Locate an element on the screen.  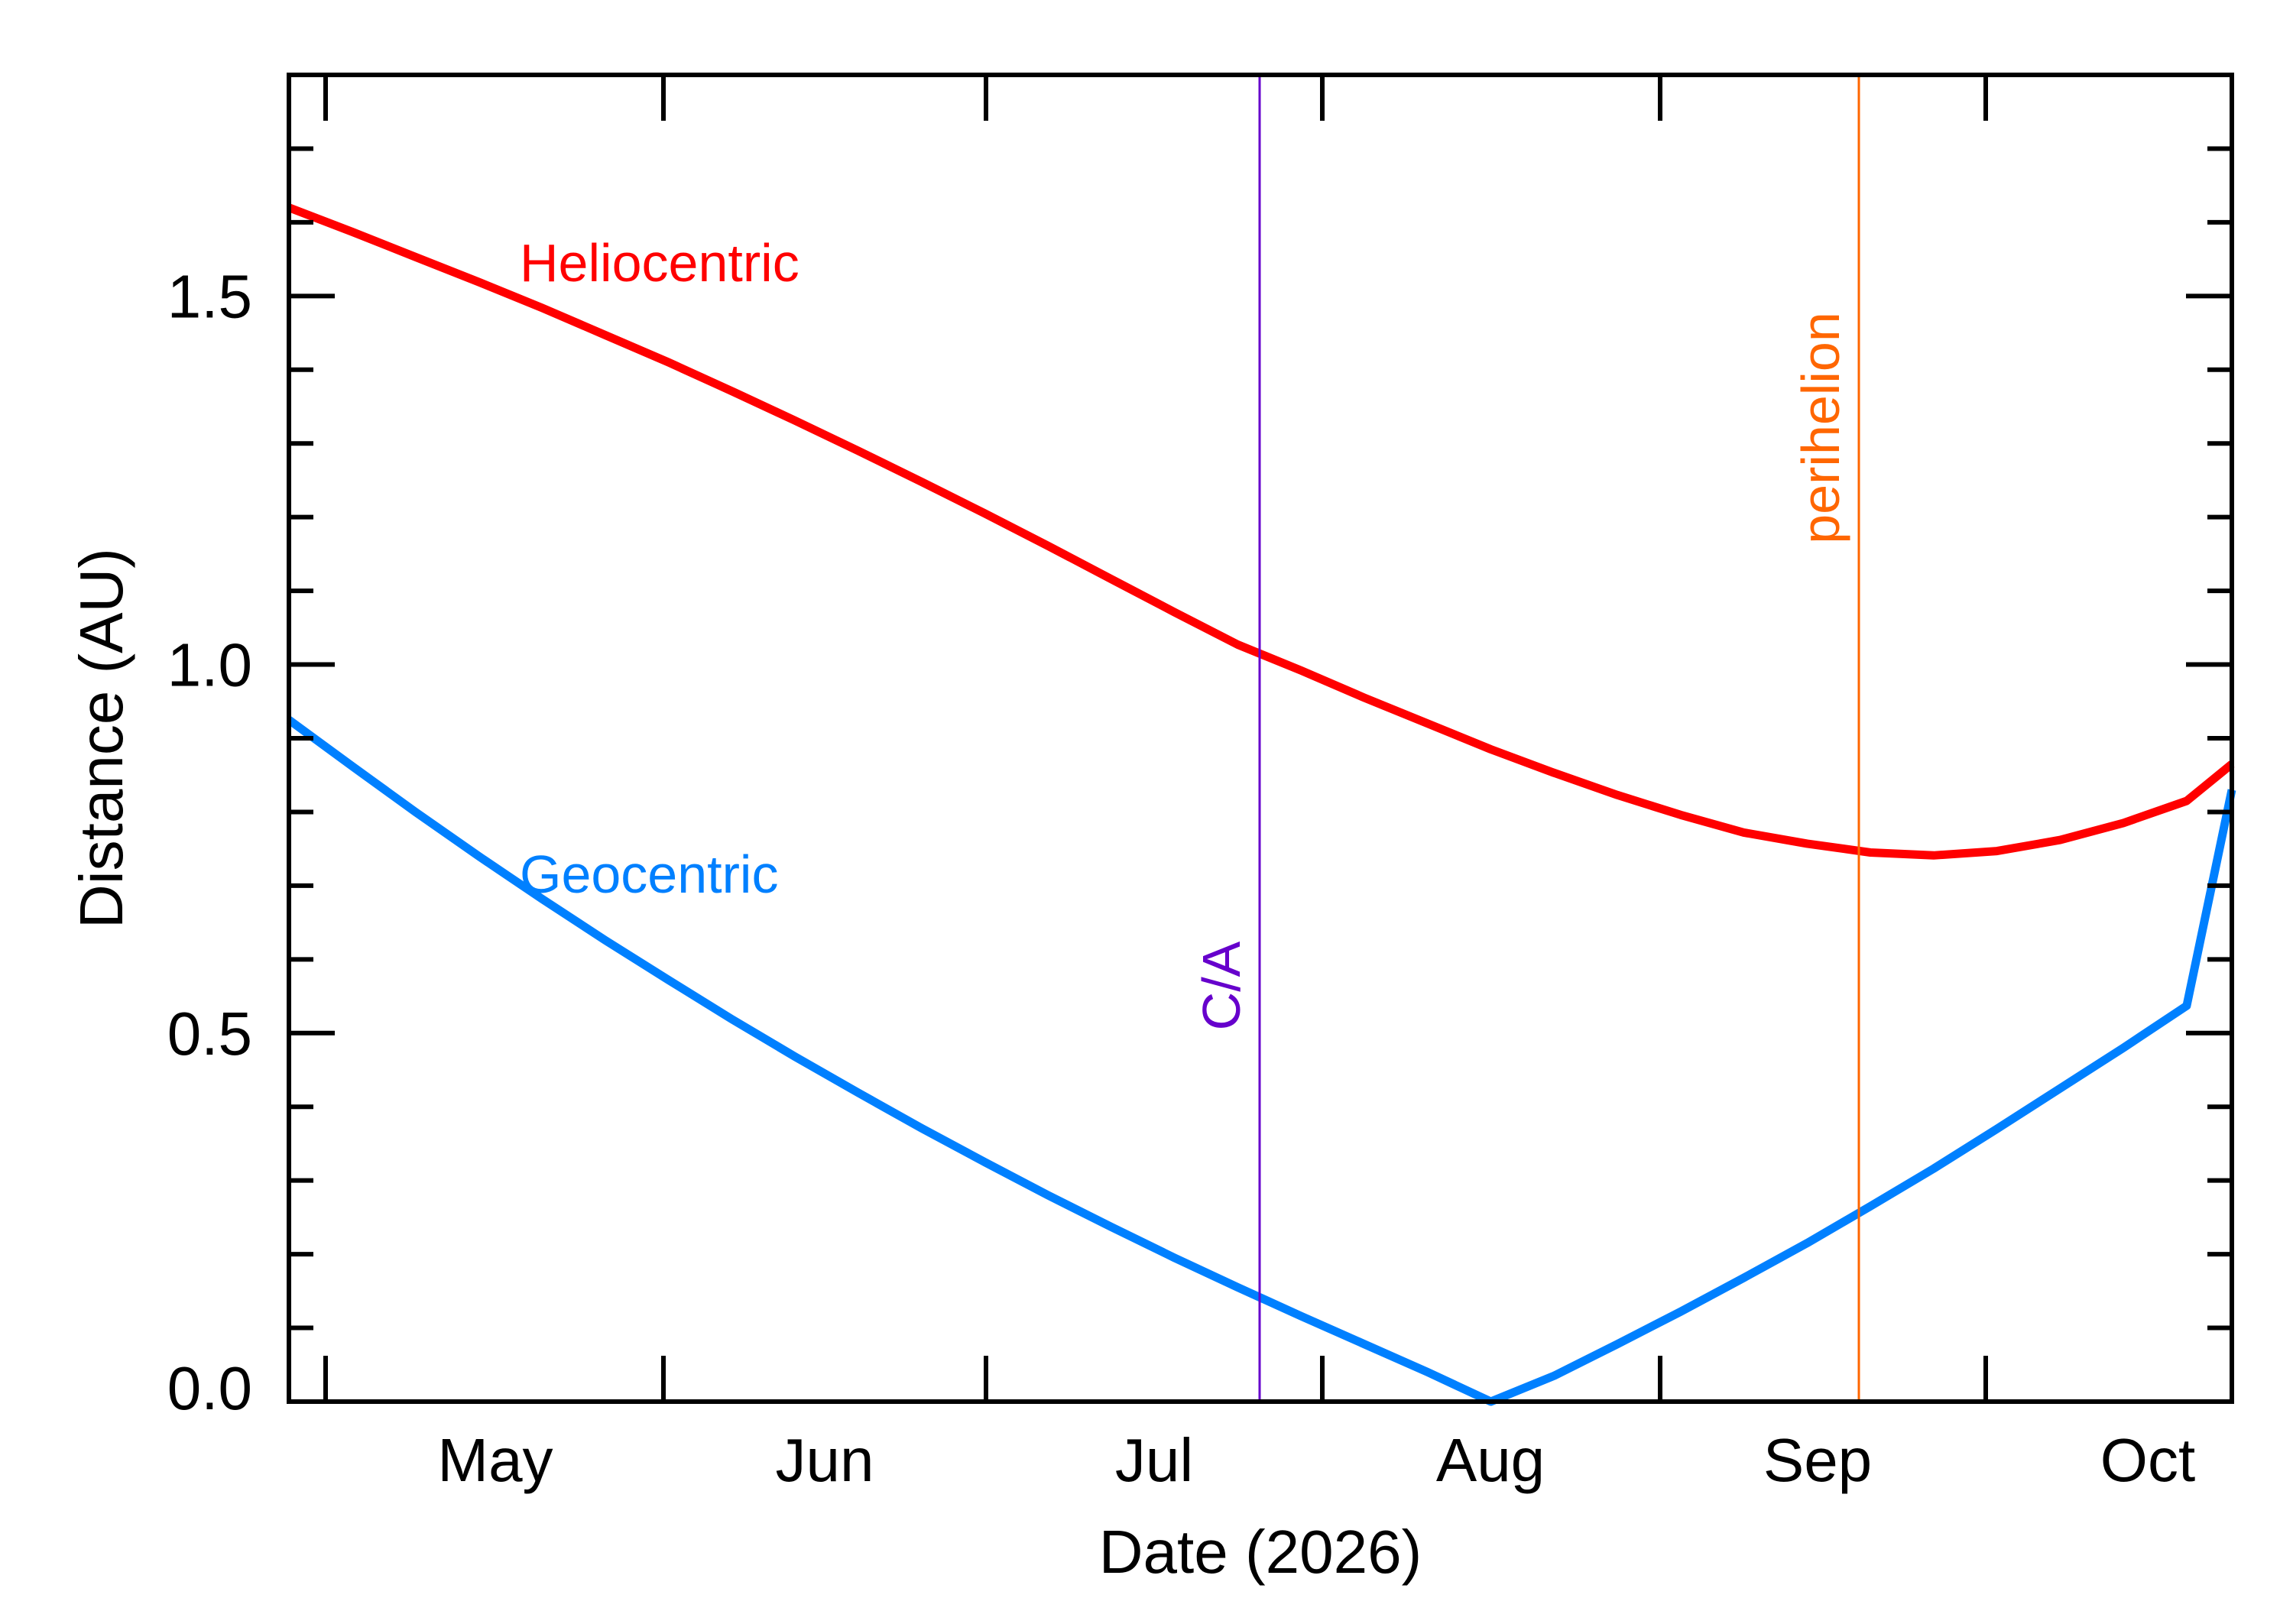
y-tick-label: 1.0 is located at coordinates (209, 665).